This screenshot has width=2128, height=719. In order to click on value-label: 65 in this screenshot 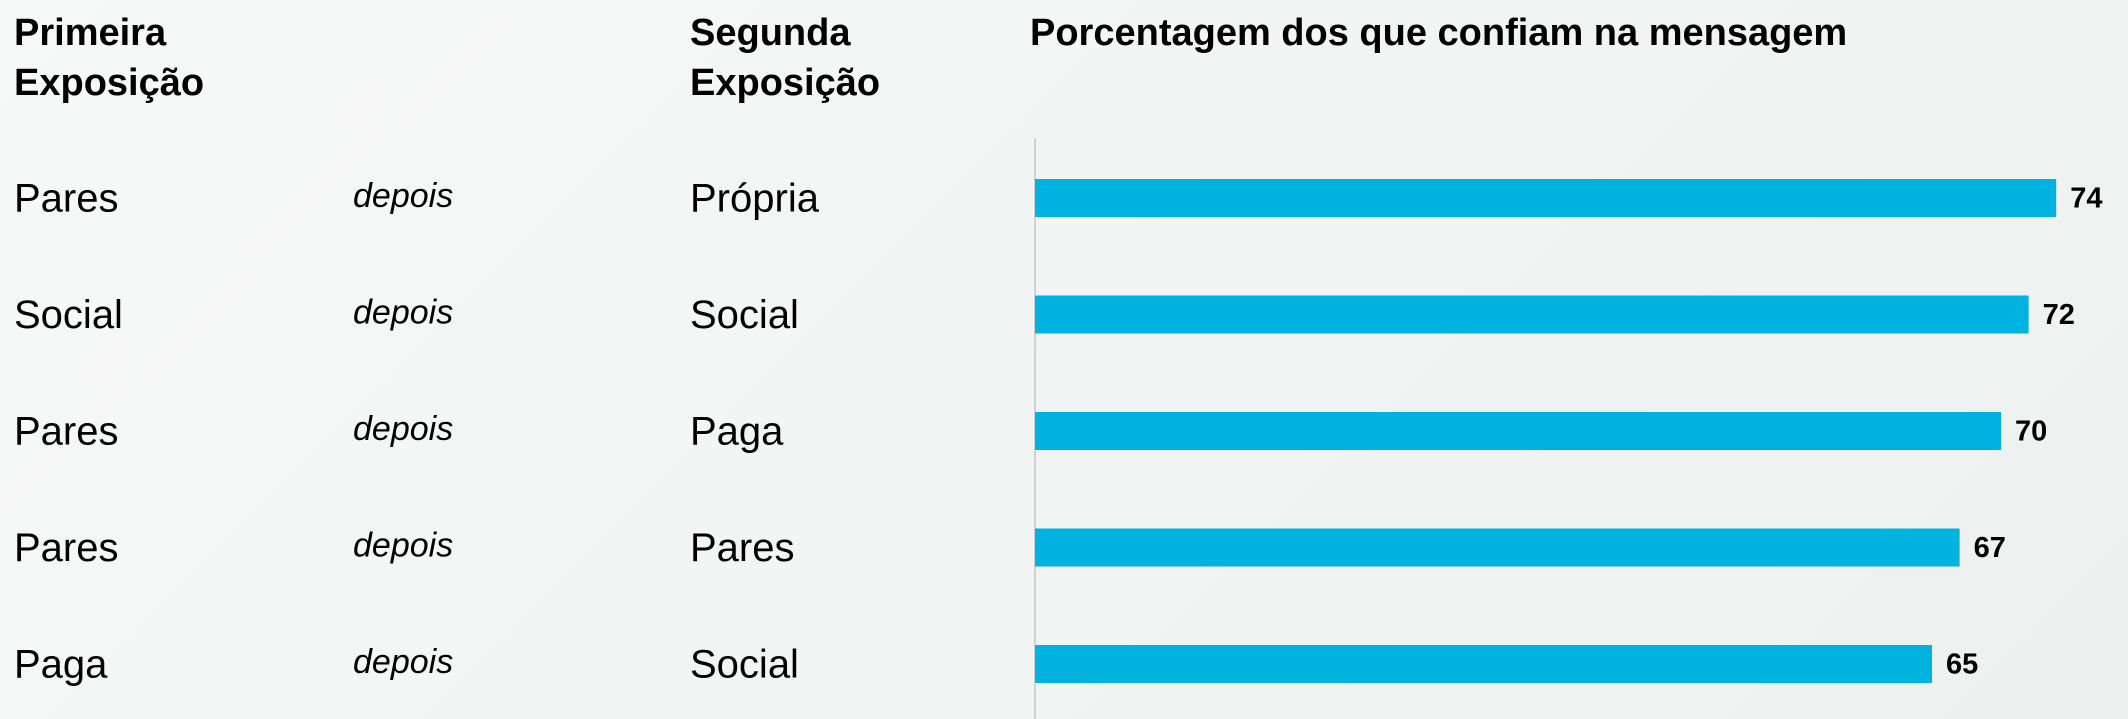, I will do `click(1962, 665)`.